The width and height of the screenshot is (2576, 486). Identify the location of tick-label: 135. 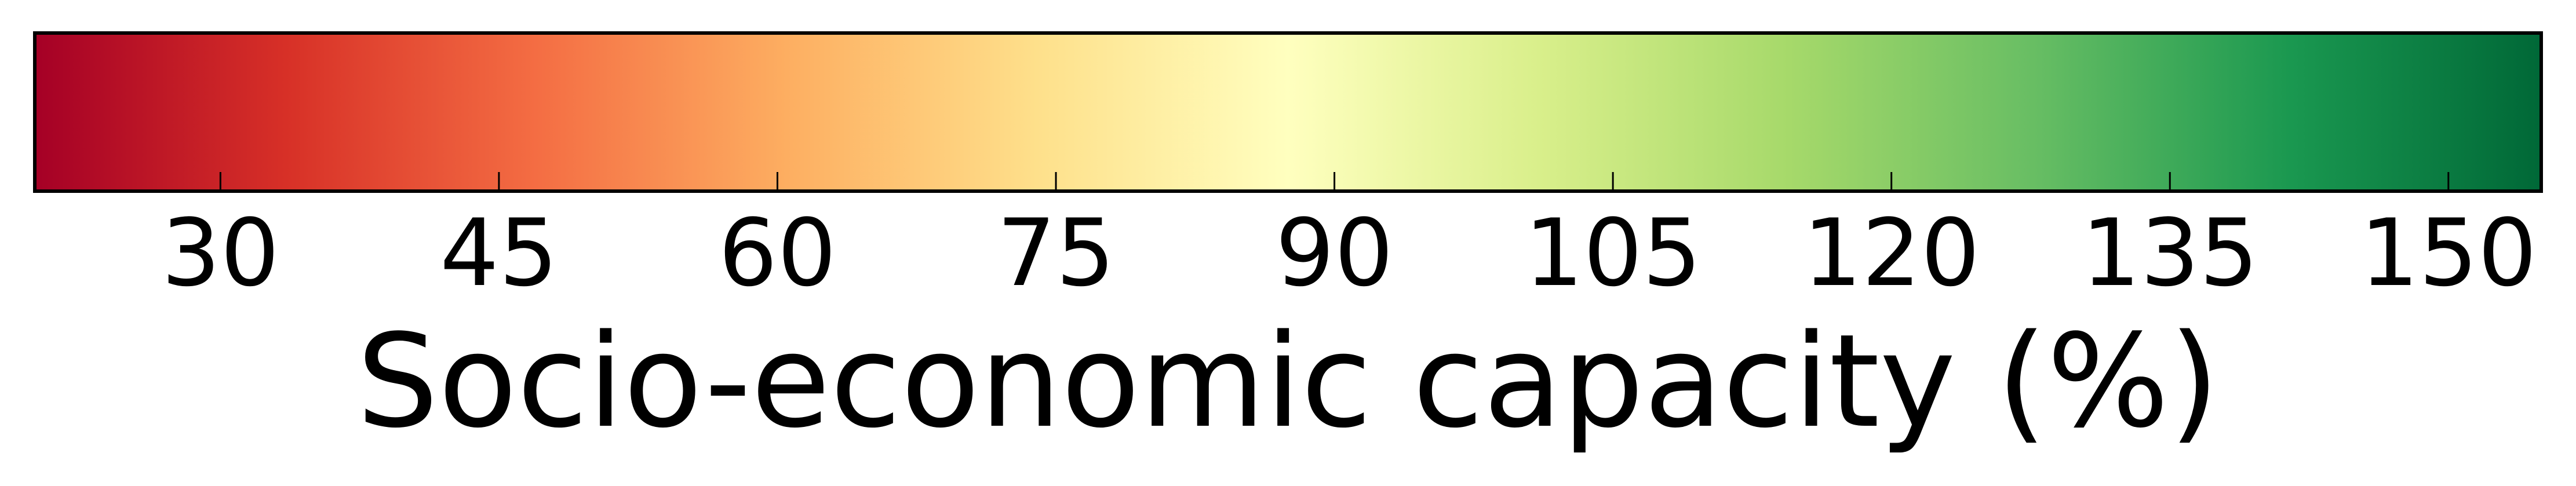
(2170, 253).